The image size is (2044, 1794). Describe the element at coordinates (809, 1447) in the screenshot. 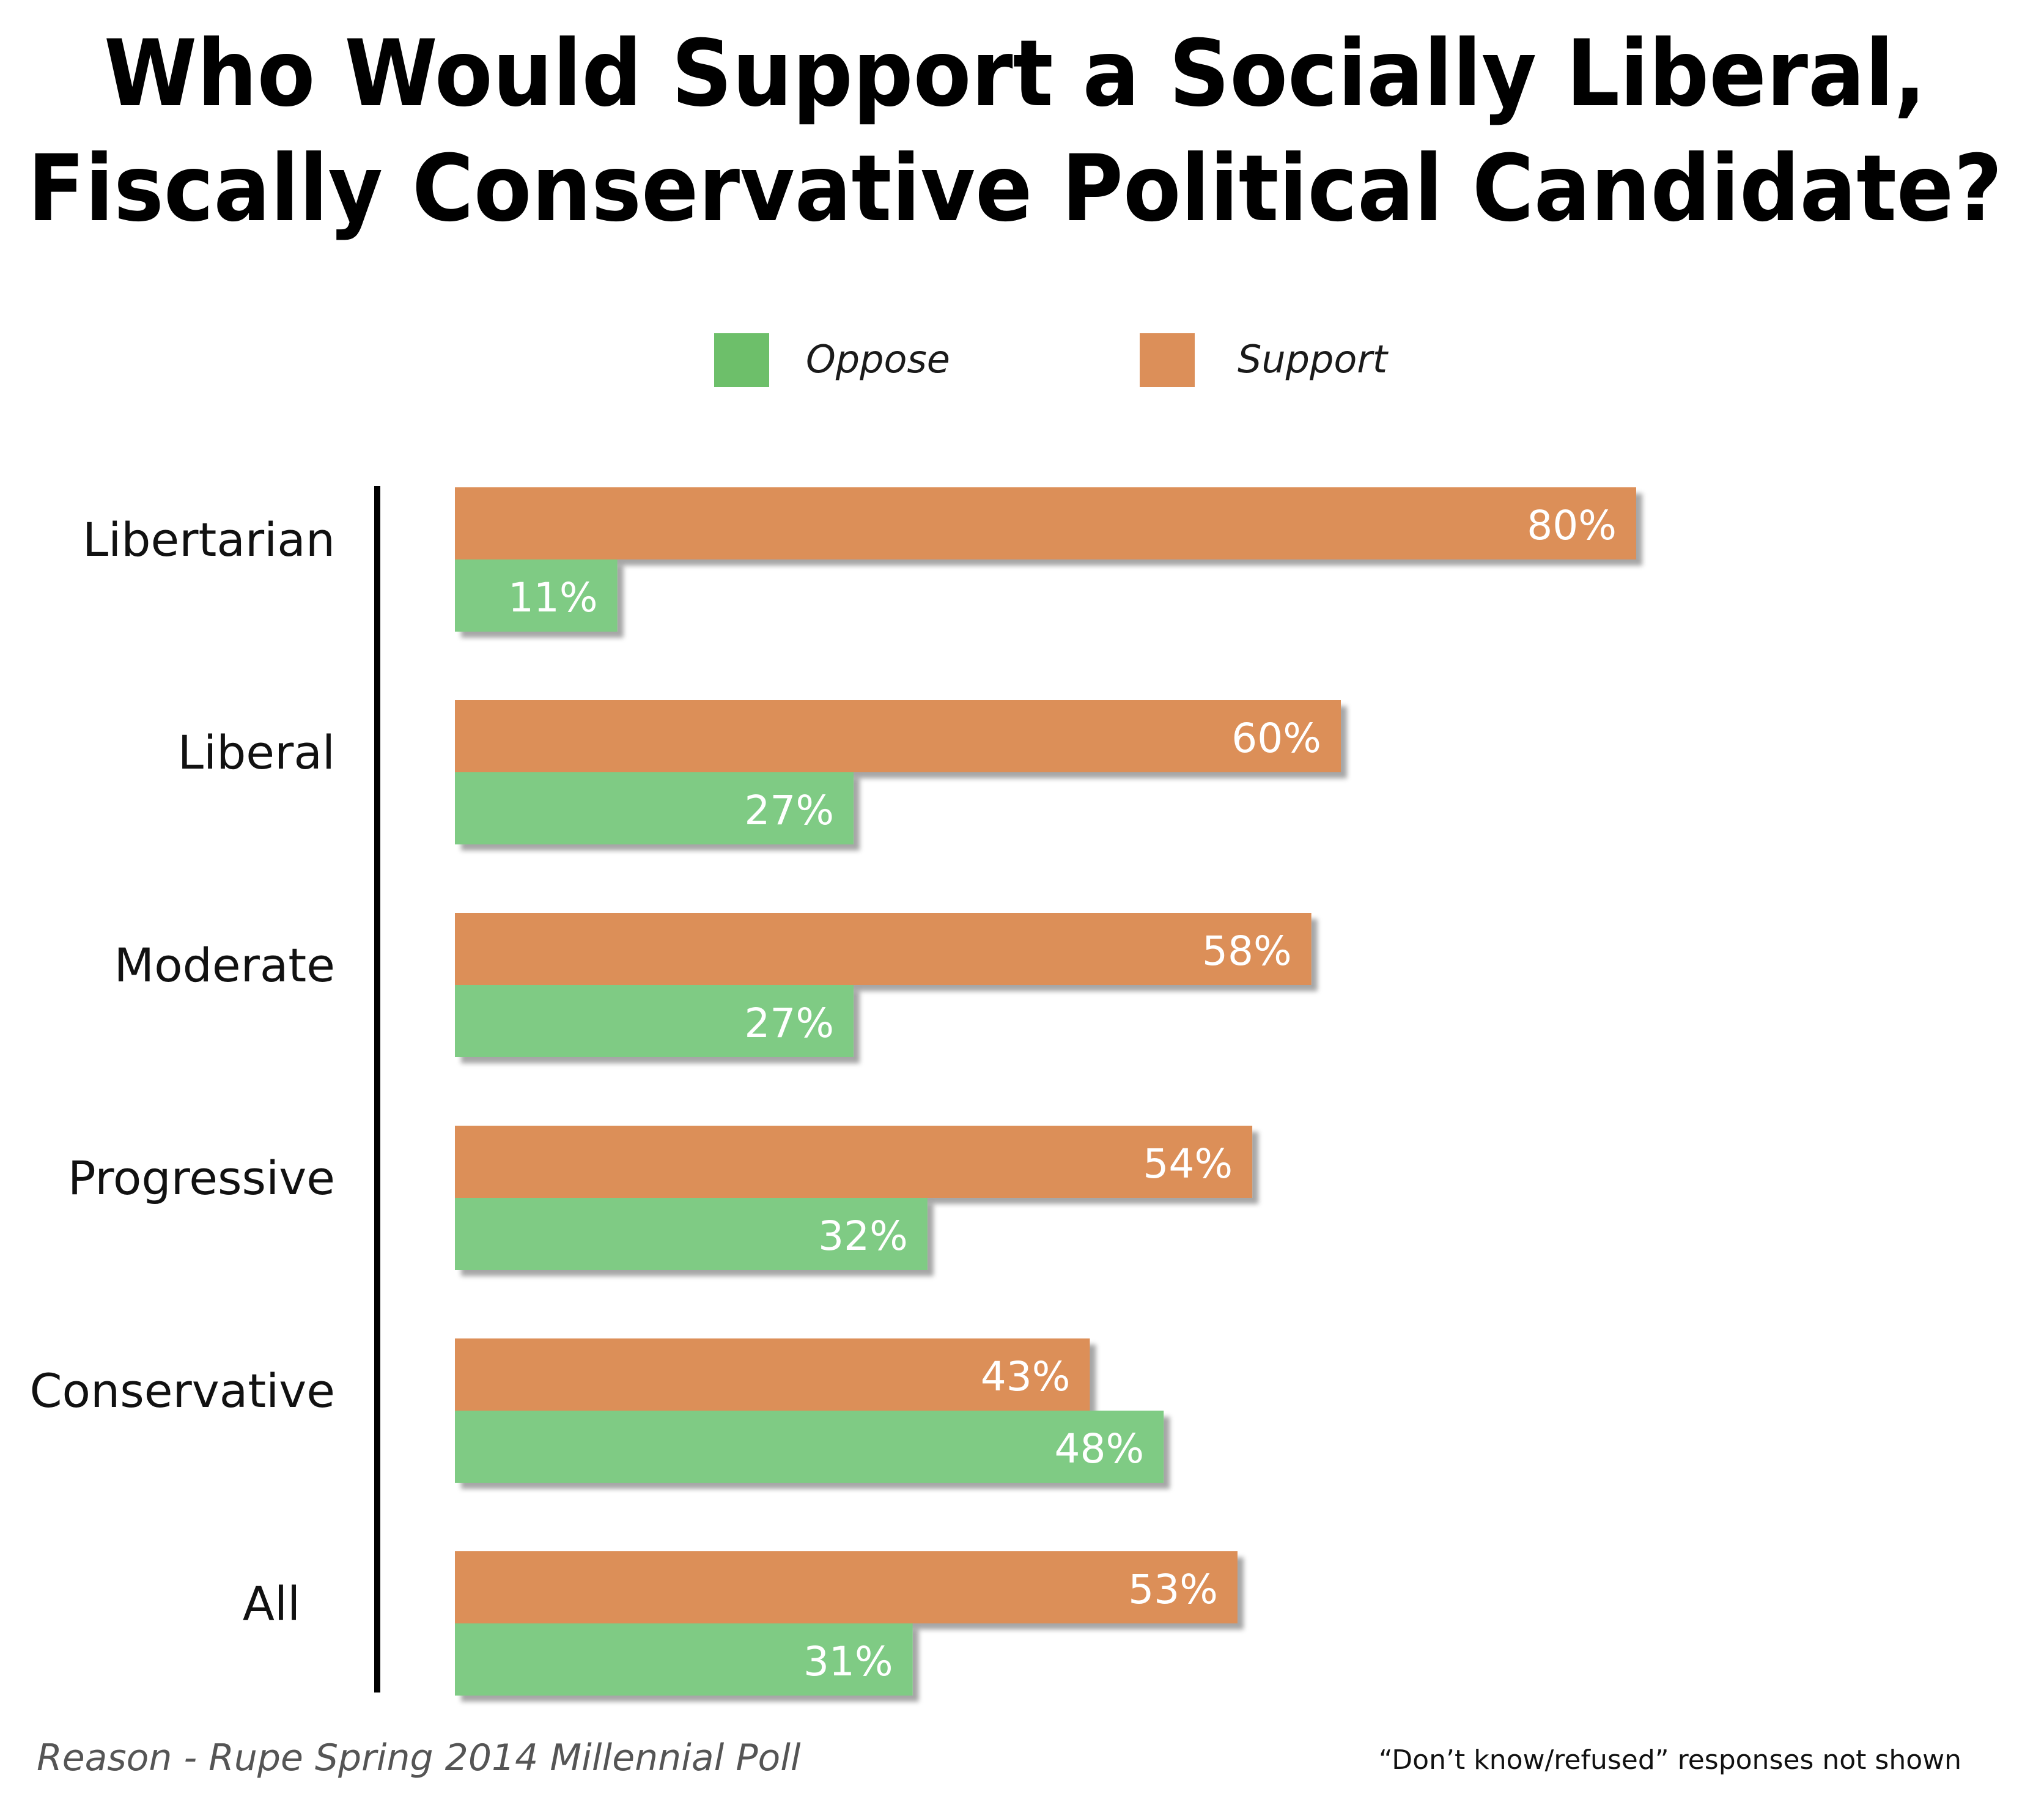

I see `bar-oppose-conservative` at that location.